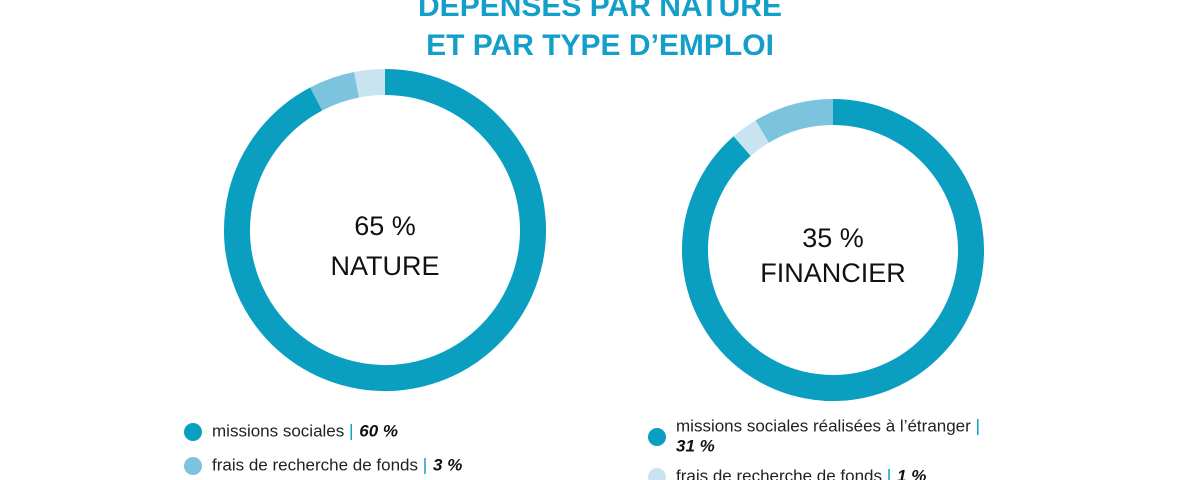  What do you see at coordinates (385, 226) in the screenshot?
I see `center-value: 65 %` at bounding box center [385, 226].